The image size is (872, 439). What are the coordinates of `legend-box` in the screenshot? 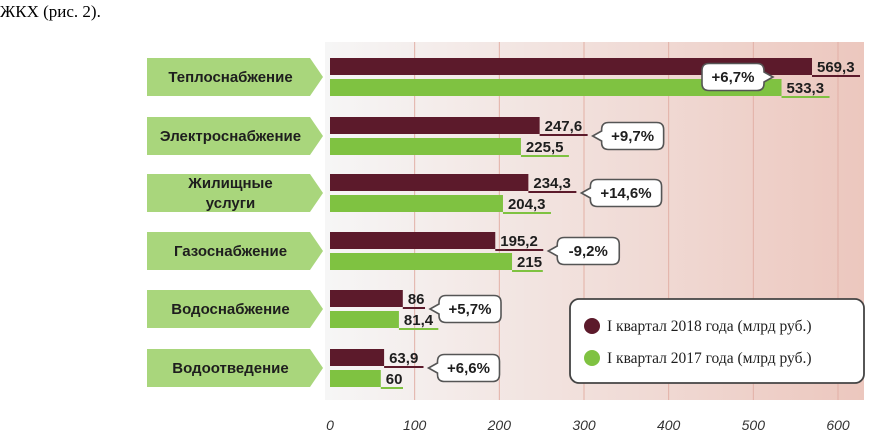 It's located at (717, 341).